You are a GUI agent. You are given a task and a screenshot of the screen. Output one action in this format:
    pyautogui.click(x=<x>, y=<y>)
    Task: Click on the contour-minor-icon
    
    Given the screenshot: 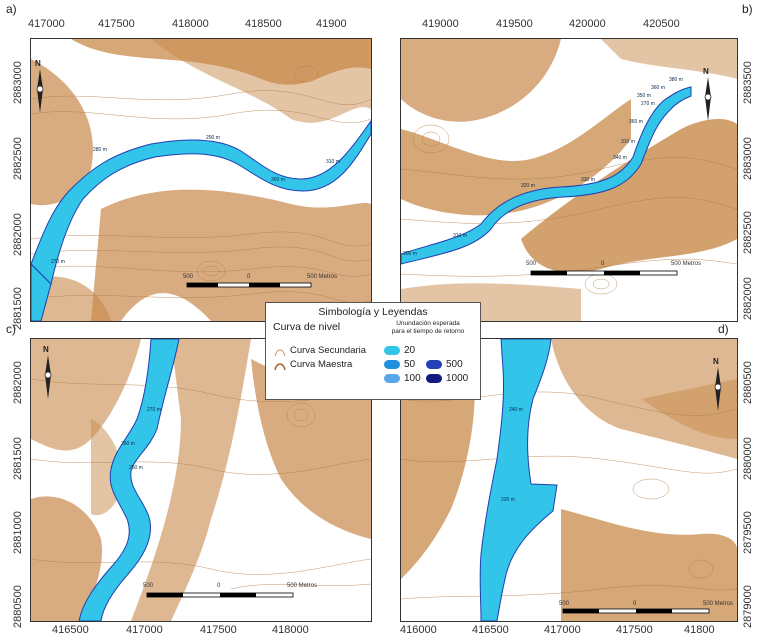 What is the action you would take?
    pyautogui.click(x=280, y=353)
    